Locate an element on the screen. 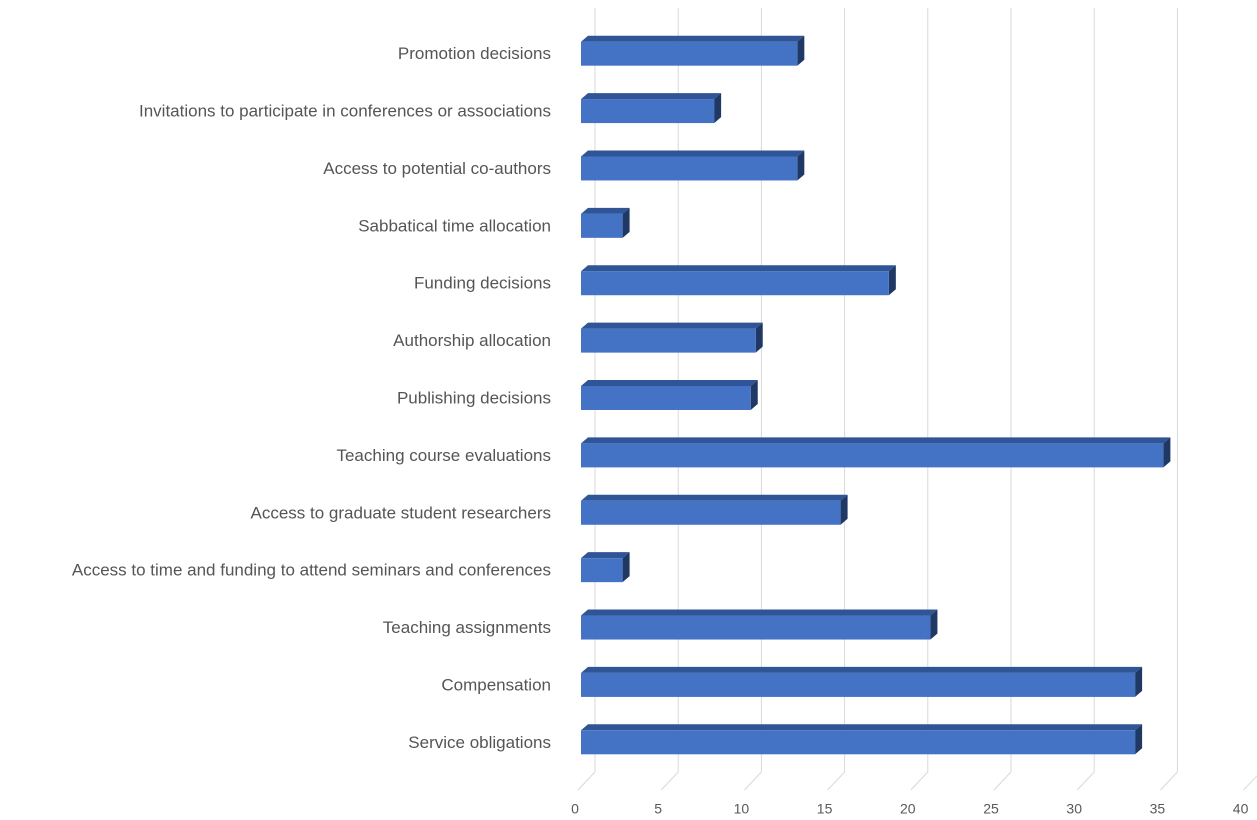  x-tick-label: 30 is located at coordinates (1074, 809).